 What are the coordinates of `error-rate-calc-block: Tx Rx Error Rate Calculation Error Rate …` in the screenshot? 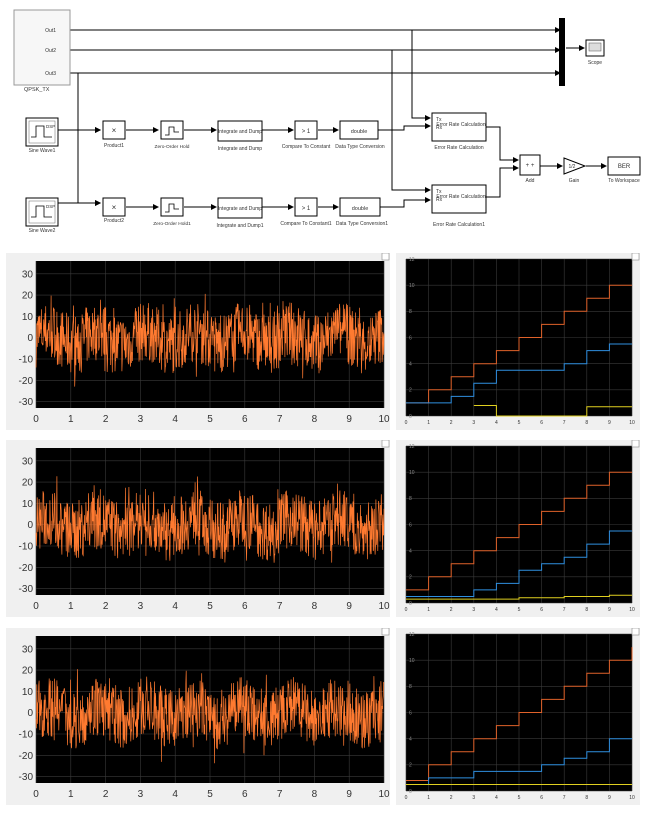 It's located at (459, 131).